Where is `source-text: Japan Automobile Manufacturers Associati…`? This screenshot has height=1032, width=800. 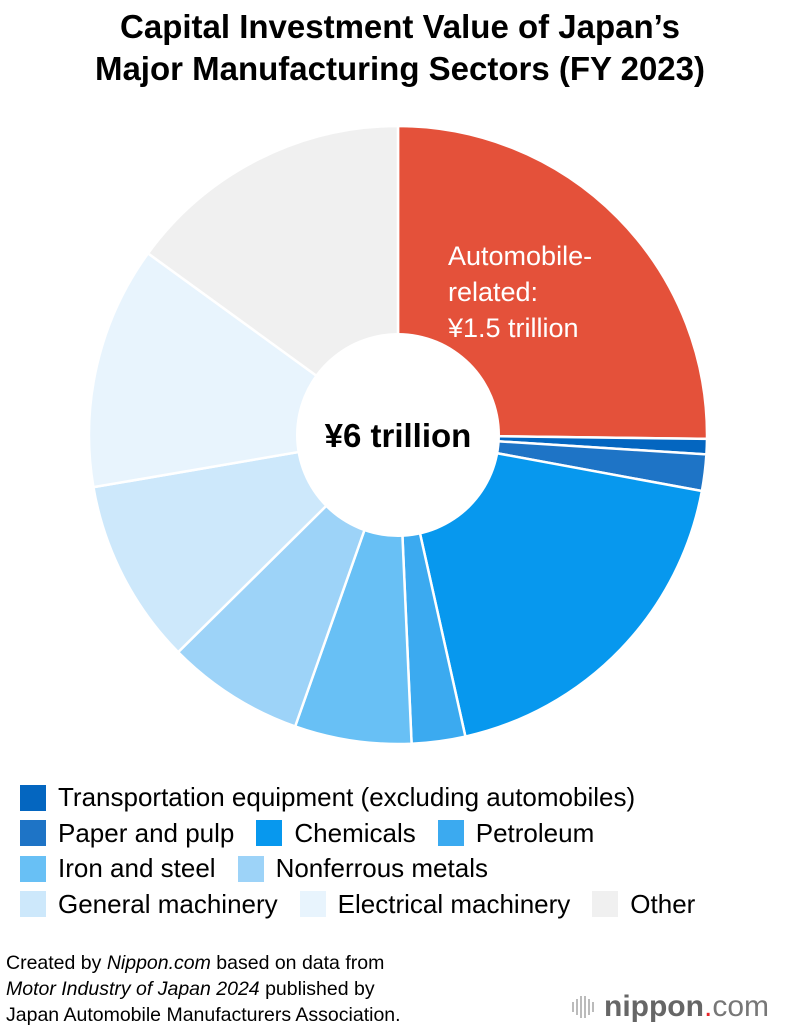 source-text: Japan Automobile Manufacturers Associati… is located at coordinates (203, 1015).